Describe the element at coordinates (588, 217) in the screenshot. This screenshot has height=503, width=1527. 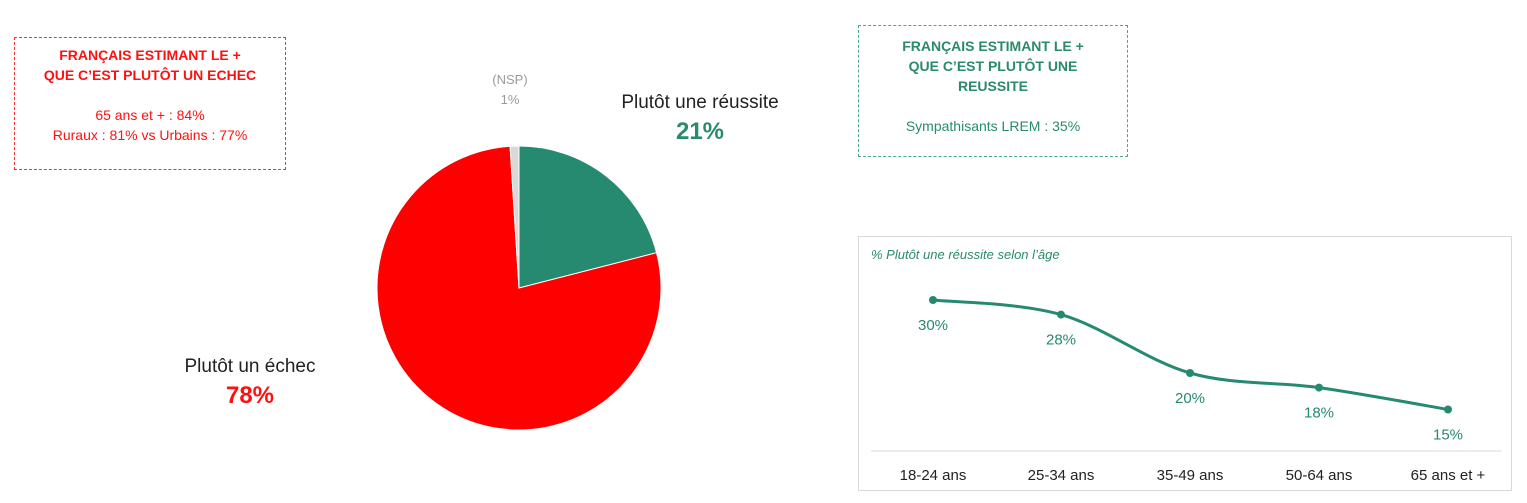
I see `pie-slice-reussite` at that location.